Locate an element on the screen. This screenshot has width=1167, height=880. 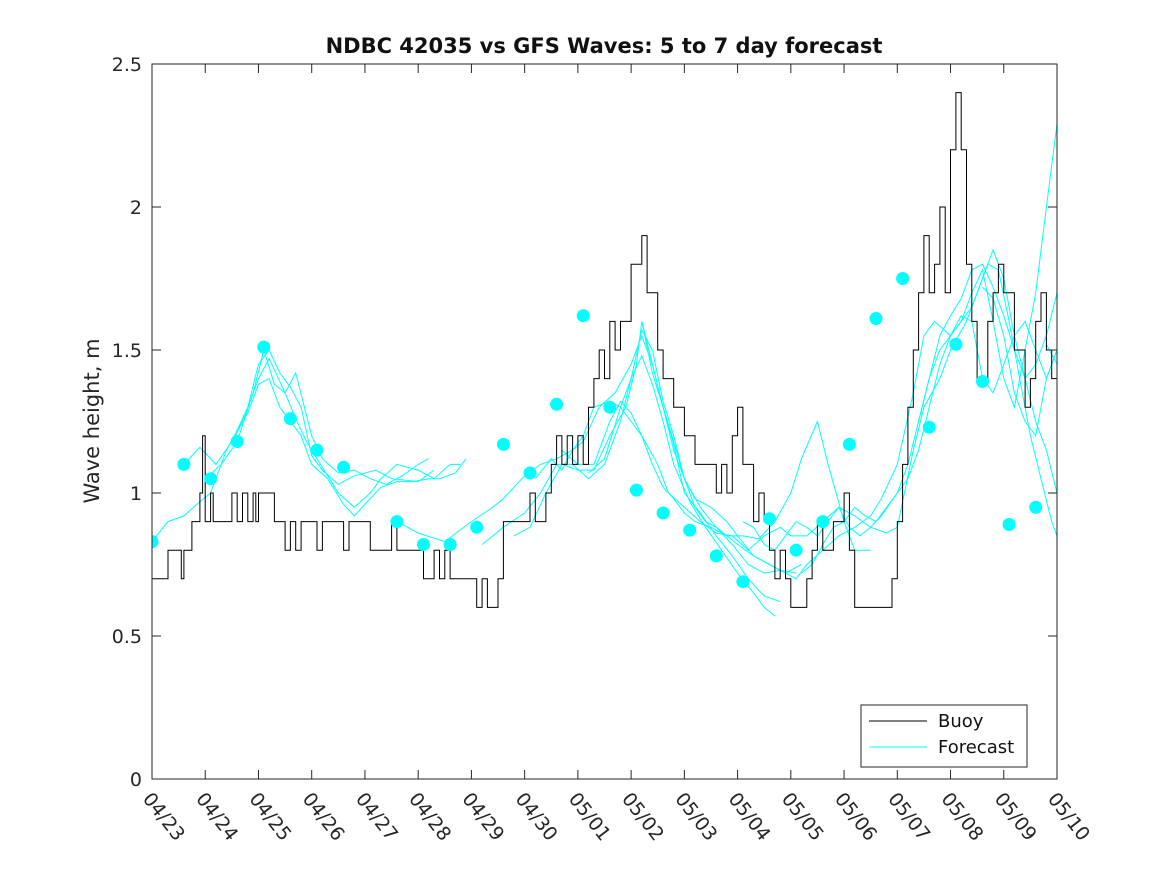
legend-label-forecast: Forecast is located at coordinates (976, 747).